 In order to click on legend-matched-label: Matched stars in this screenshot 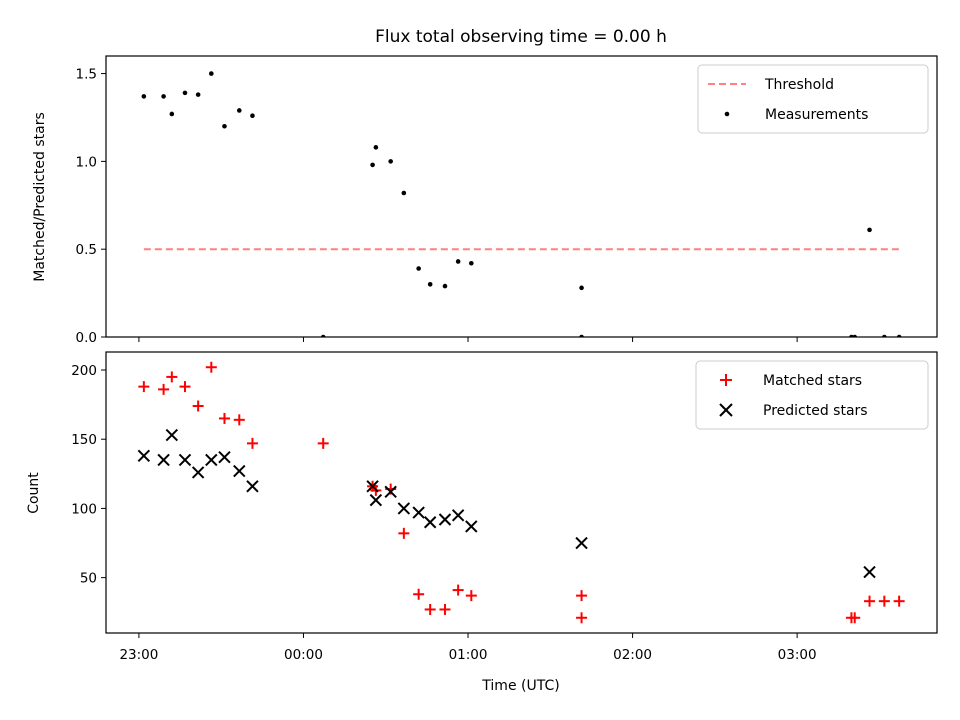, I will do `click(812, 381)`.